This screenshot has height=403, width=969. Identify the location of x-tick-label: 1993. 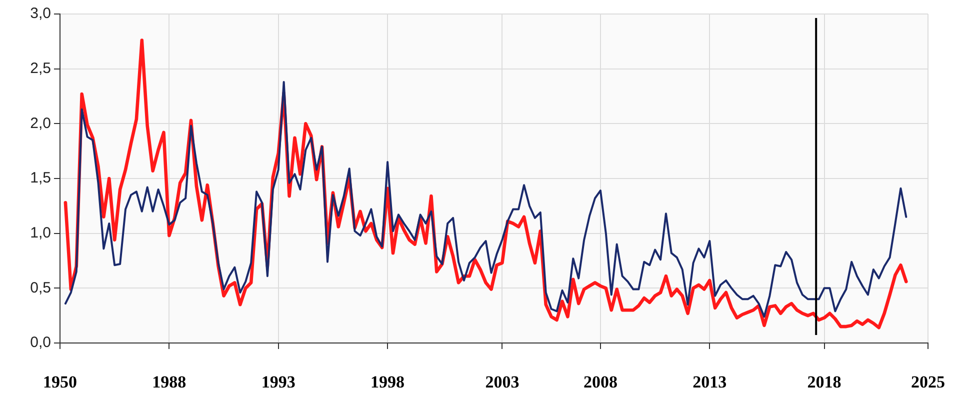
(278, 382).